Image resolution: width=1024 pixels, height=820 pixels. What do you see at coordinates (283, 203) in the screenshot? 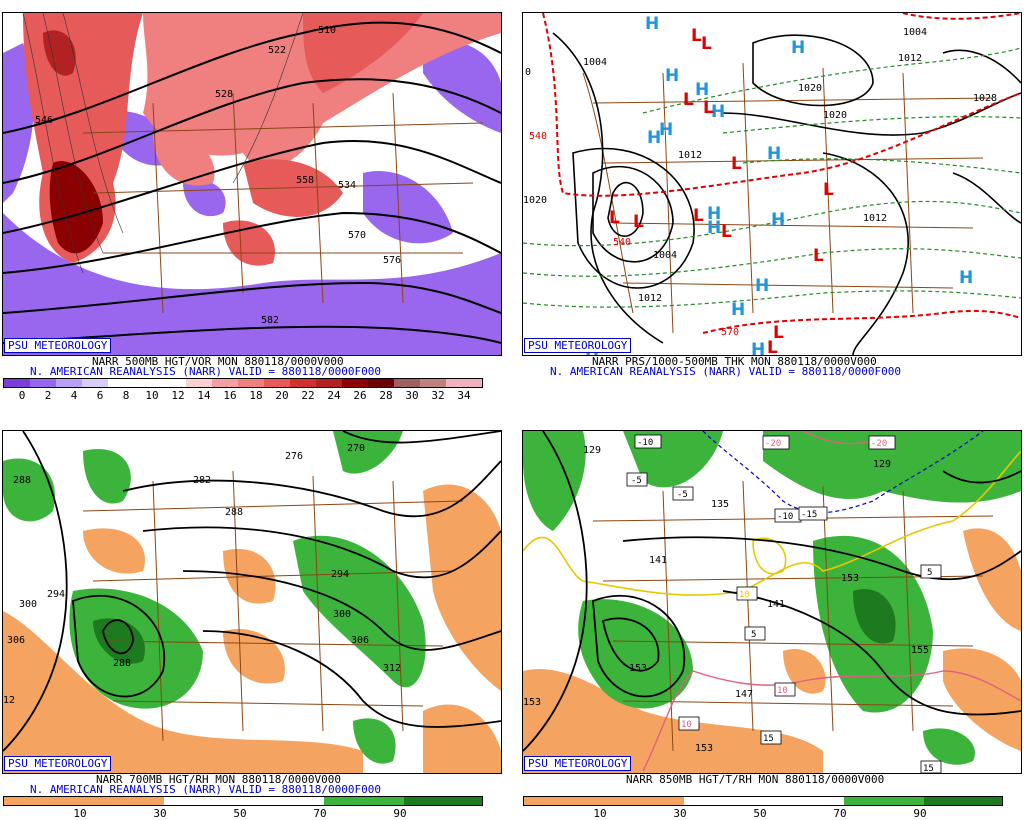
I see `state-boundaries` at bounding box center [283, 203].